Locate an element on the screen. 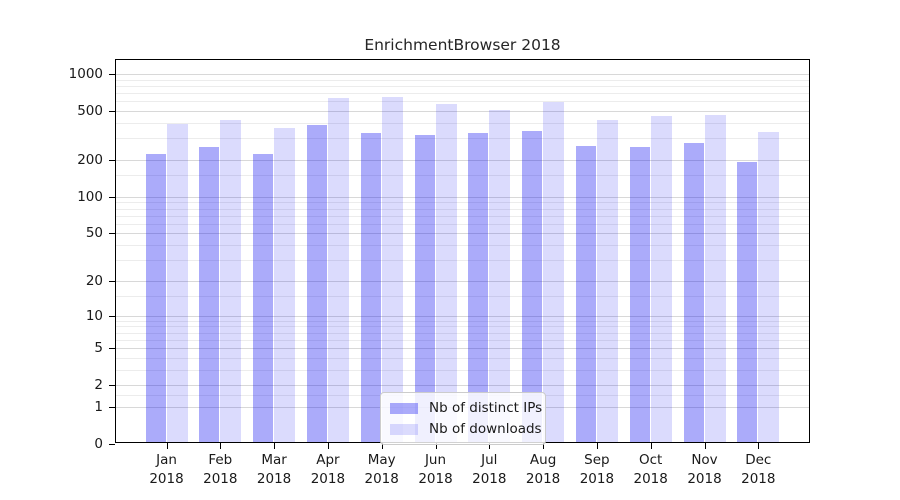 The height and width of the screenshot is (500, 900). x-tick-label: Feb 2018 is located at coordinates (220, 469).